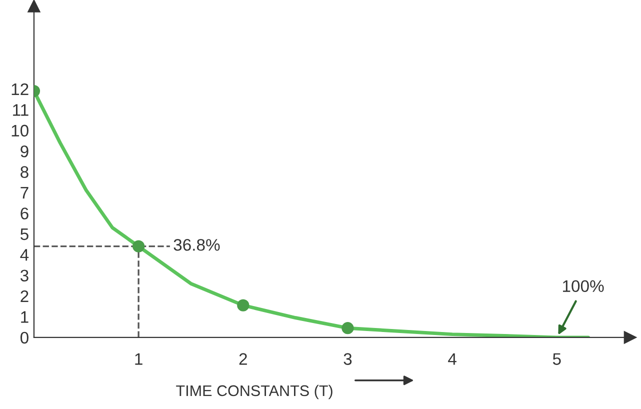 The height and width of the screenshot is (409, 641). I want to click on y-tick-label: 2, so click(24, 296).